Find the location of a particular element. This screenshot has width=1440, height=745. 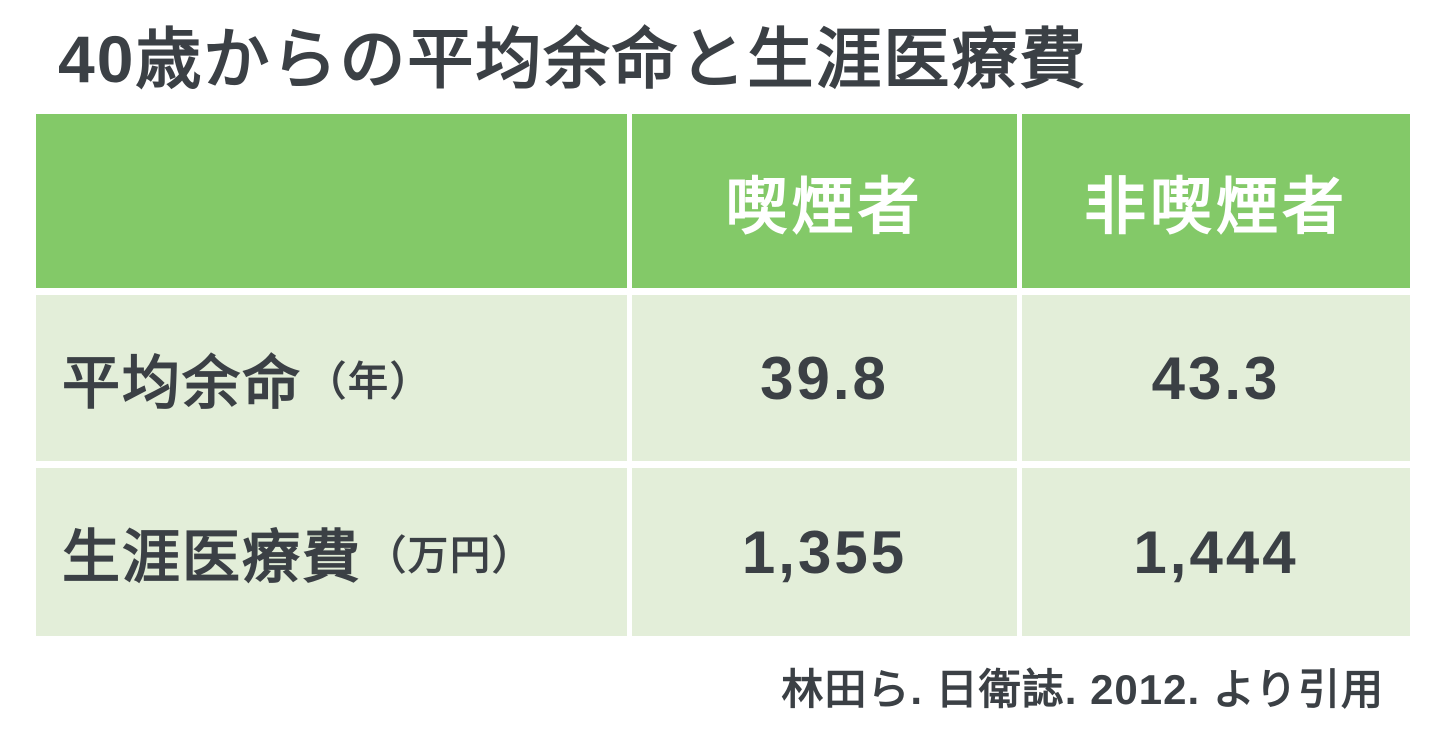

cell-medical-cost-nonsmoker: 1,444 is located at coordinates (1216, 552).